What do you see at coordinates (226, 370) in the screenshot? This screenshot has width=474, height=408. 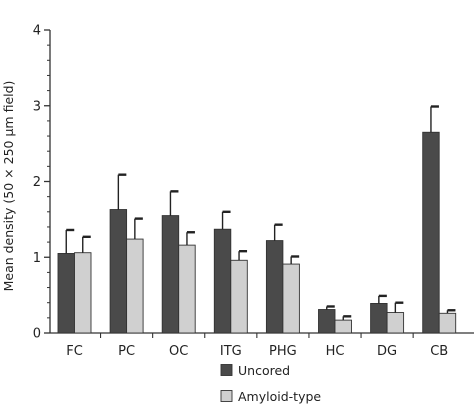 I see `legend-swatch-uncored` at bounding box center [226, 370].